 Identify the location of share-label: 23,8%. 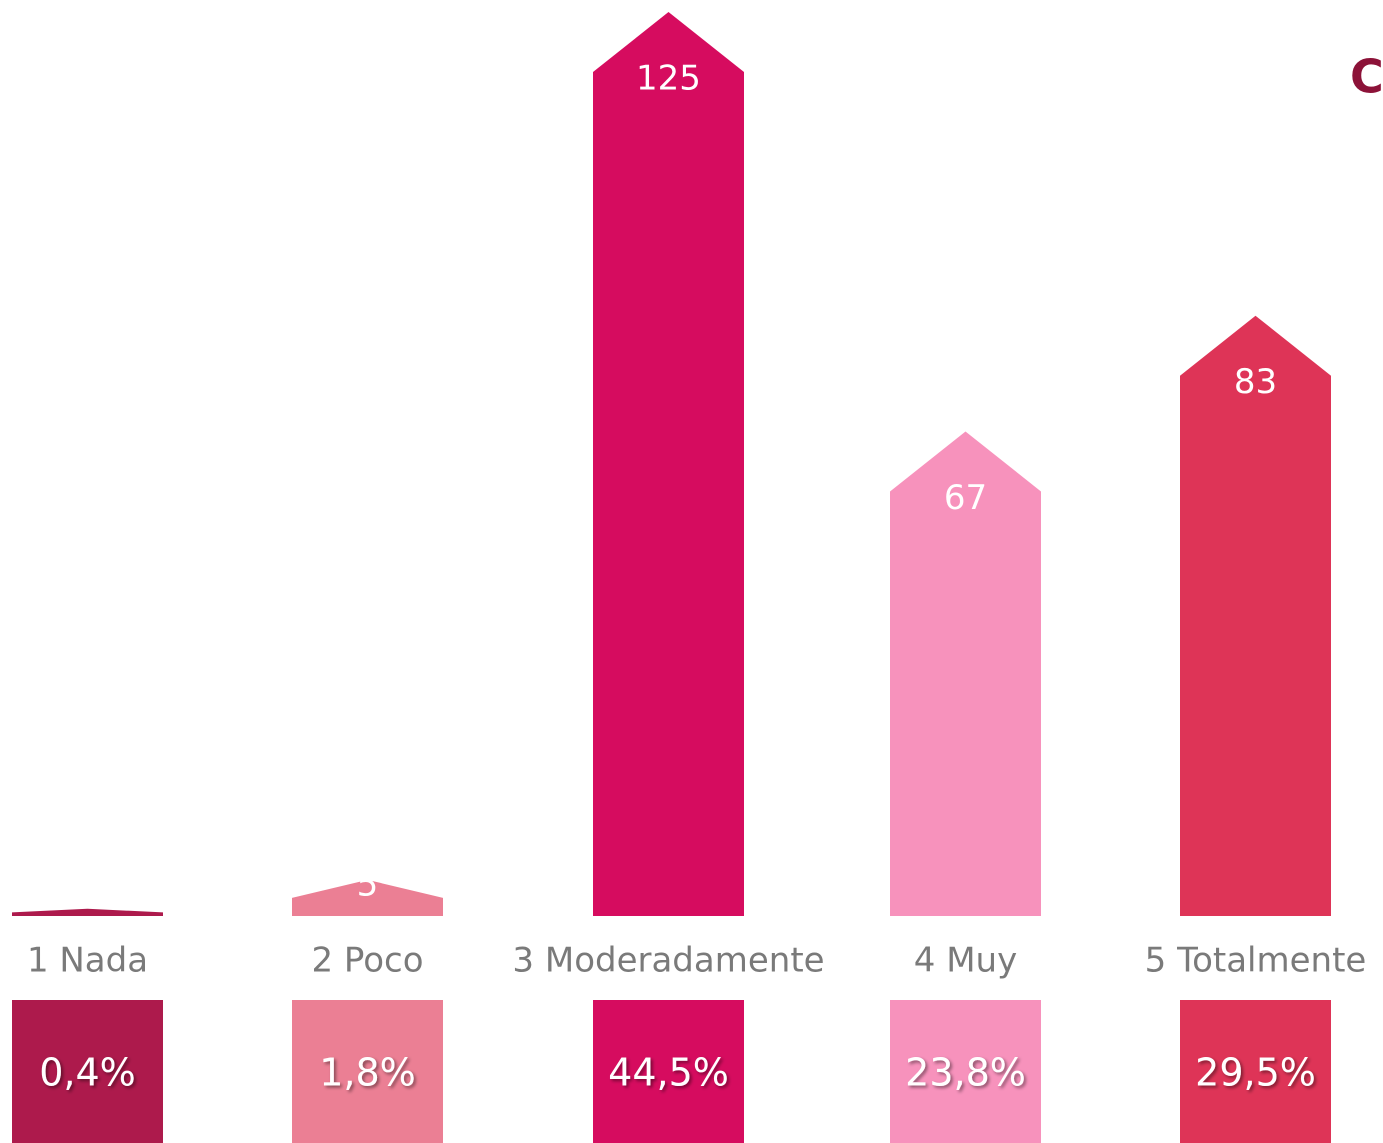
(965, 1073).